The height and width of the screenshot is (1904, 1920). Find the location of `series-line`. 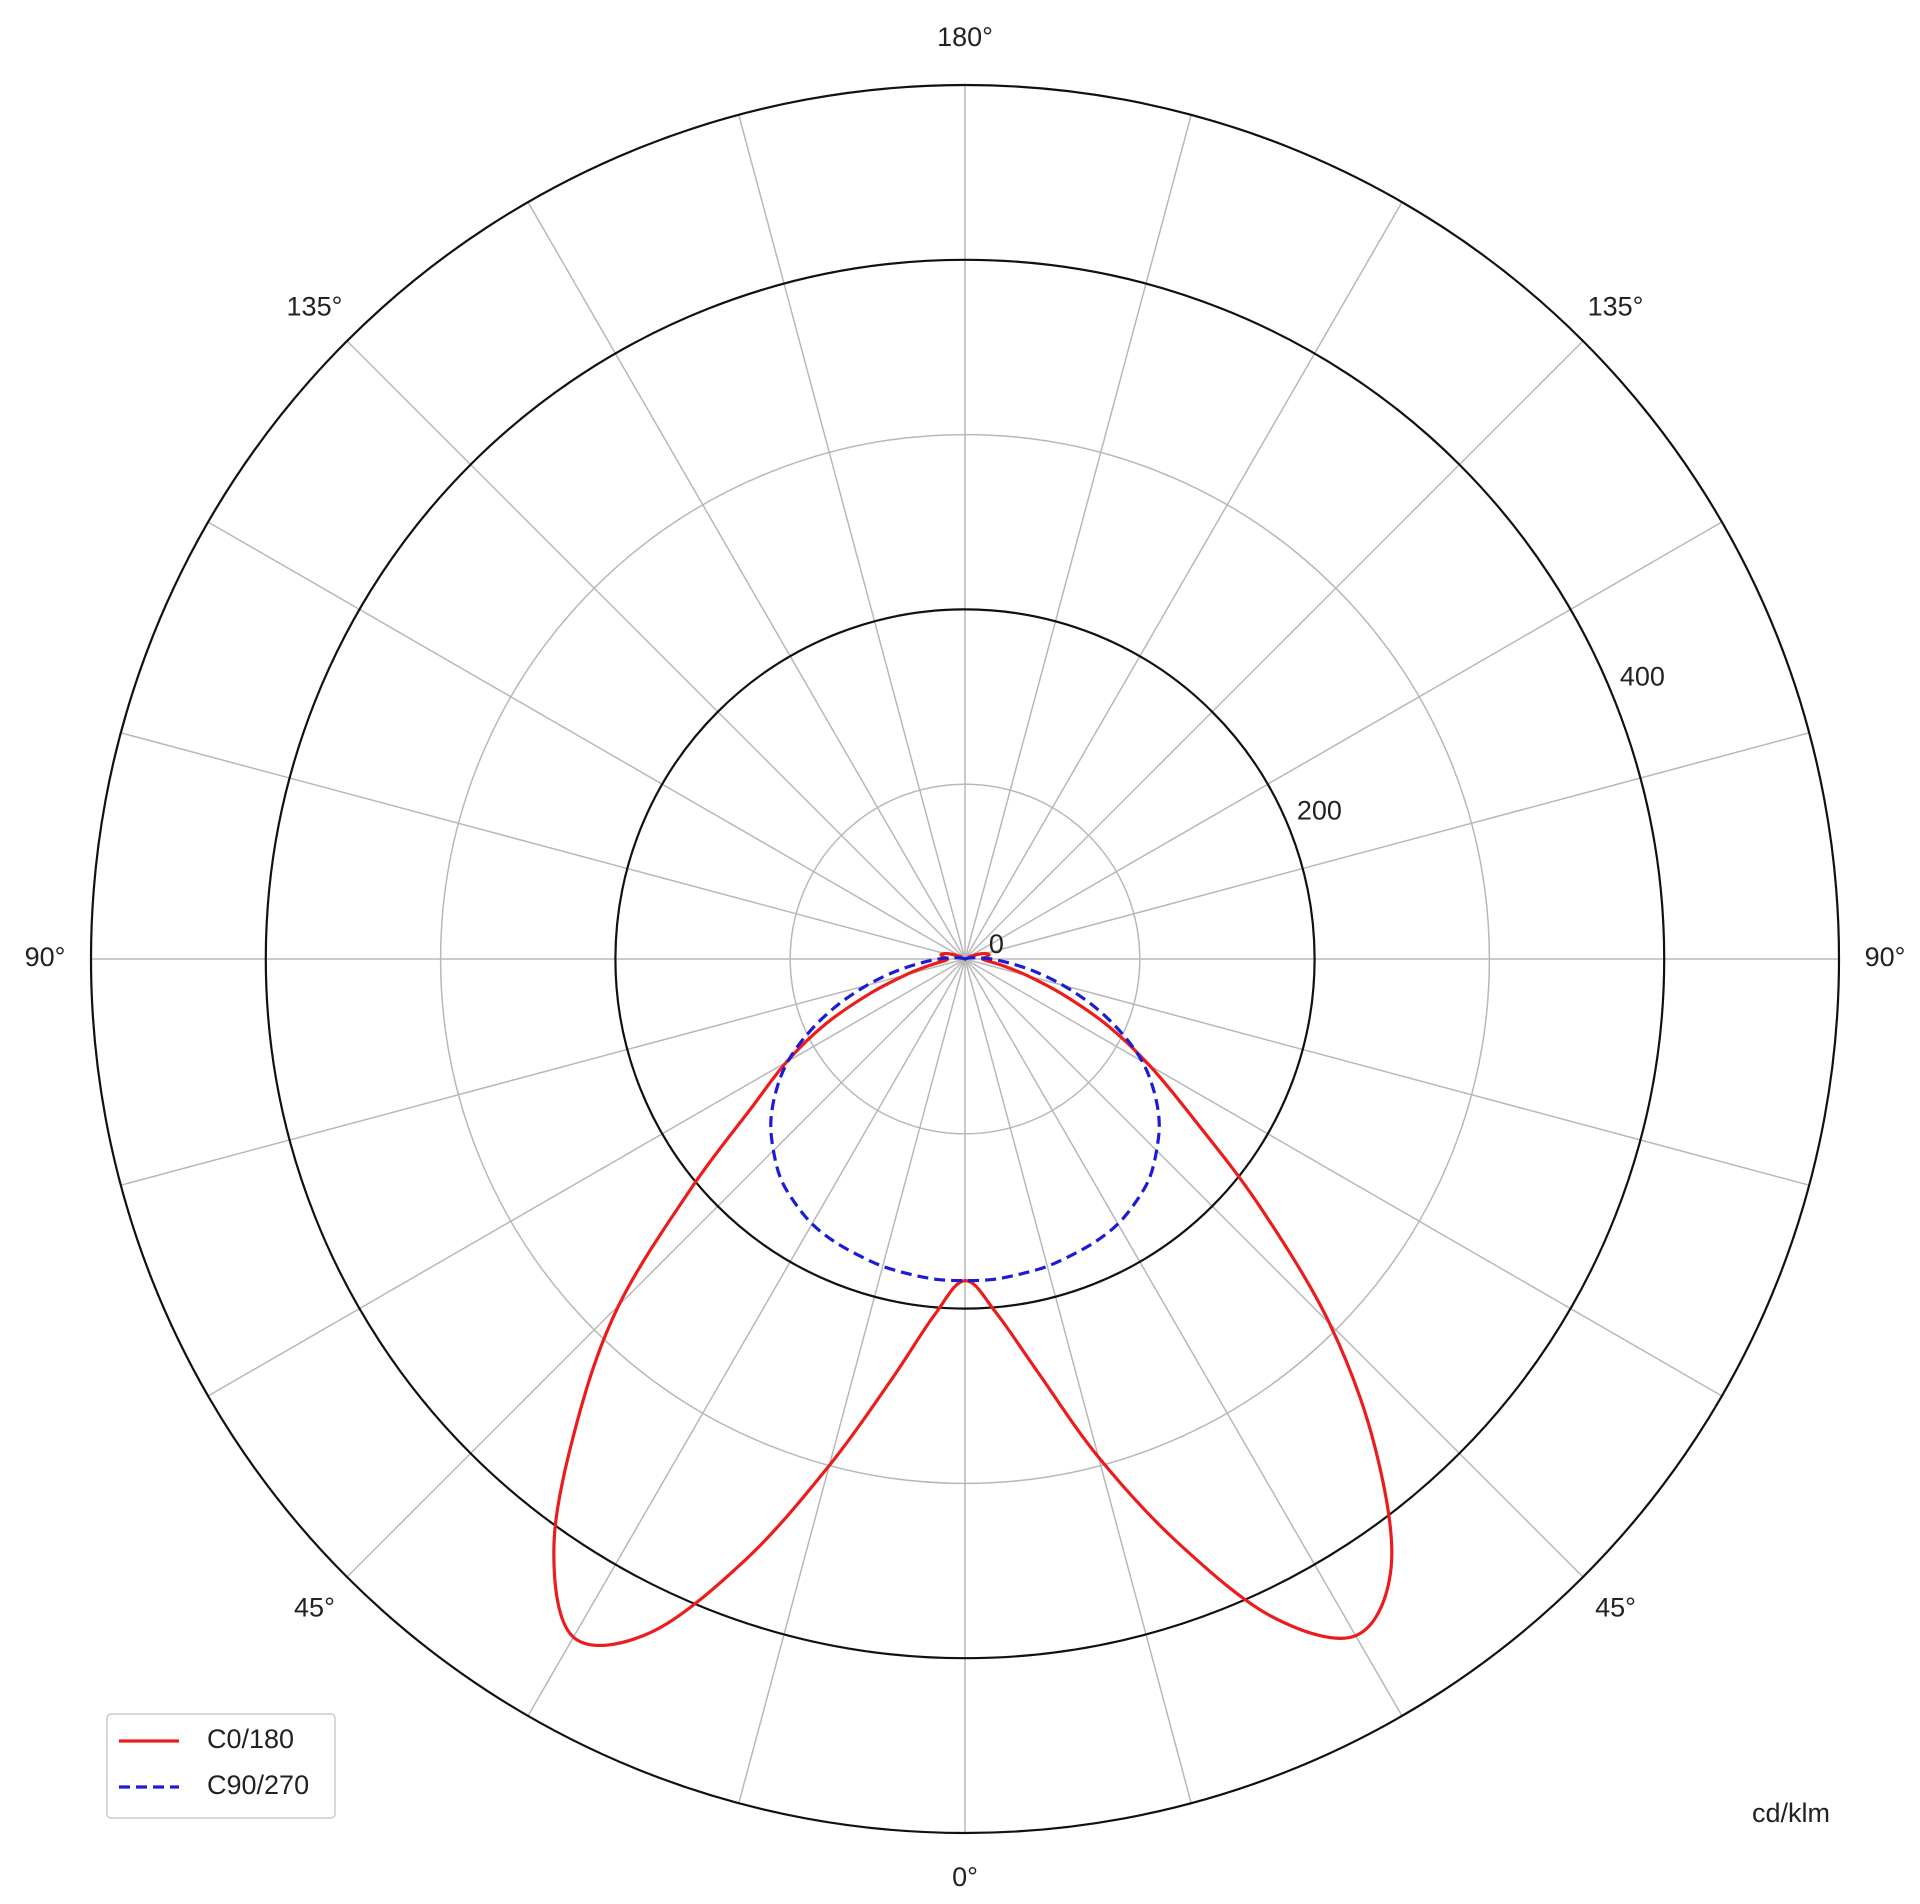

series-line is located at coordinates (965, 1119).